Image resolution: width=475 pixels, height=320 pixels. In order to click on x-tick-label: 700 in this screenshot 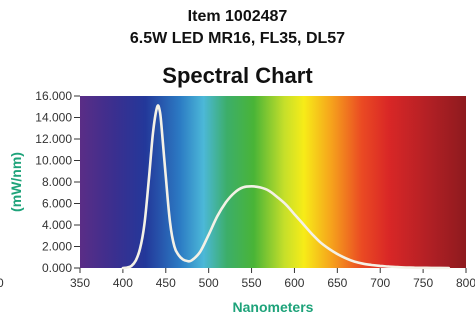, I will do `click(380, 283)`.